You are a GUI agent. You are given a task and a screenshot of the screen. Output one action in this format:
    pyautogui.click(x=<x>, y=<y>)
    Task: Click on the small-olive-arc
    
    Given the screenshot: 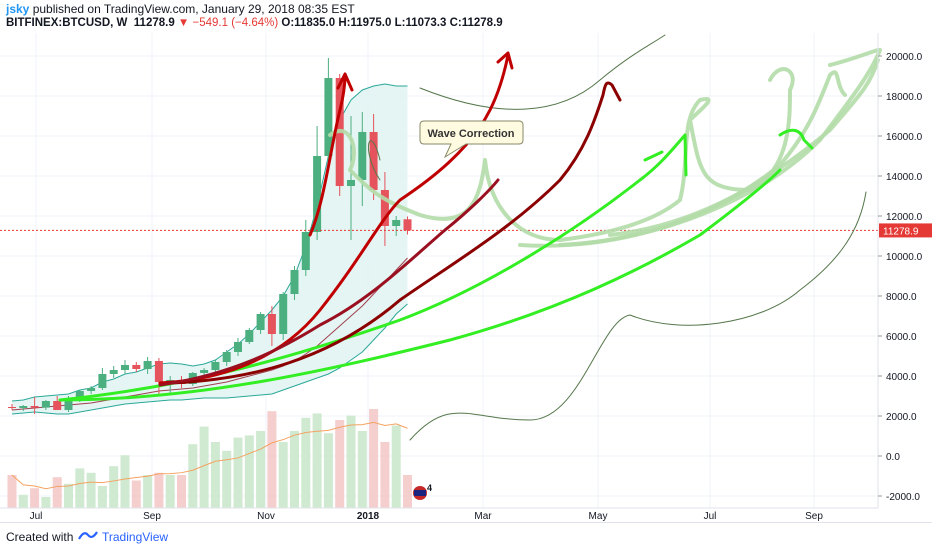 What is the action you would take?
    pyautogui.click(x=374, y=160)
    